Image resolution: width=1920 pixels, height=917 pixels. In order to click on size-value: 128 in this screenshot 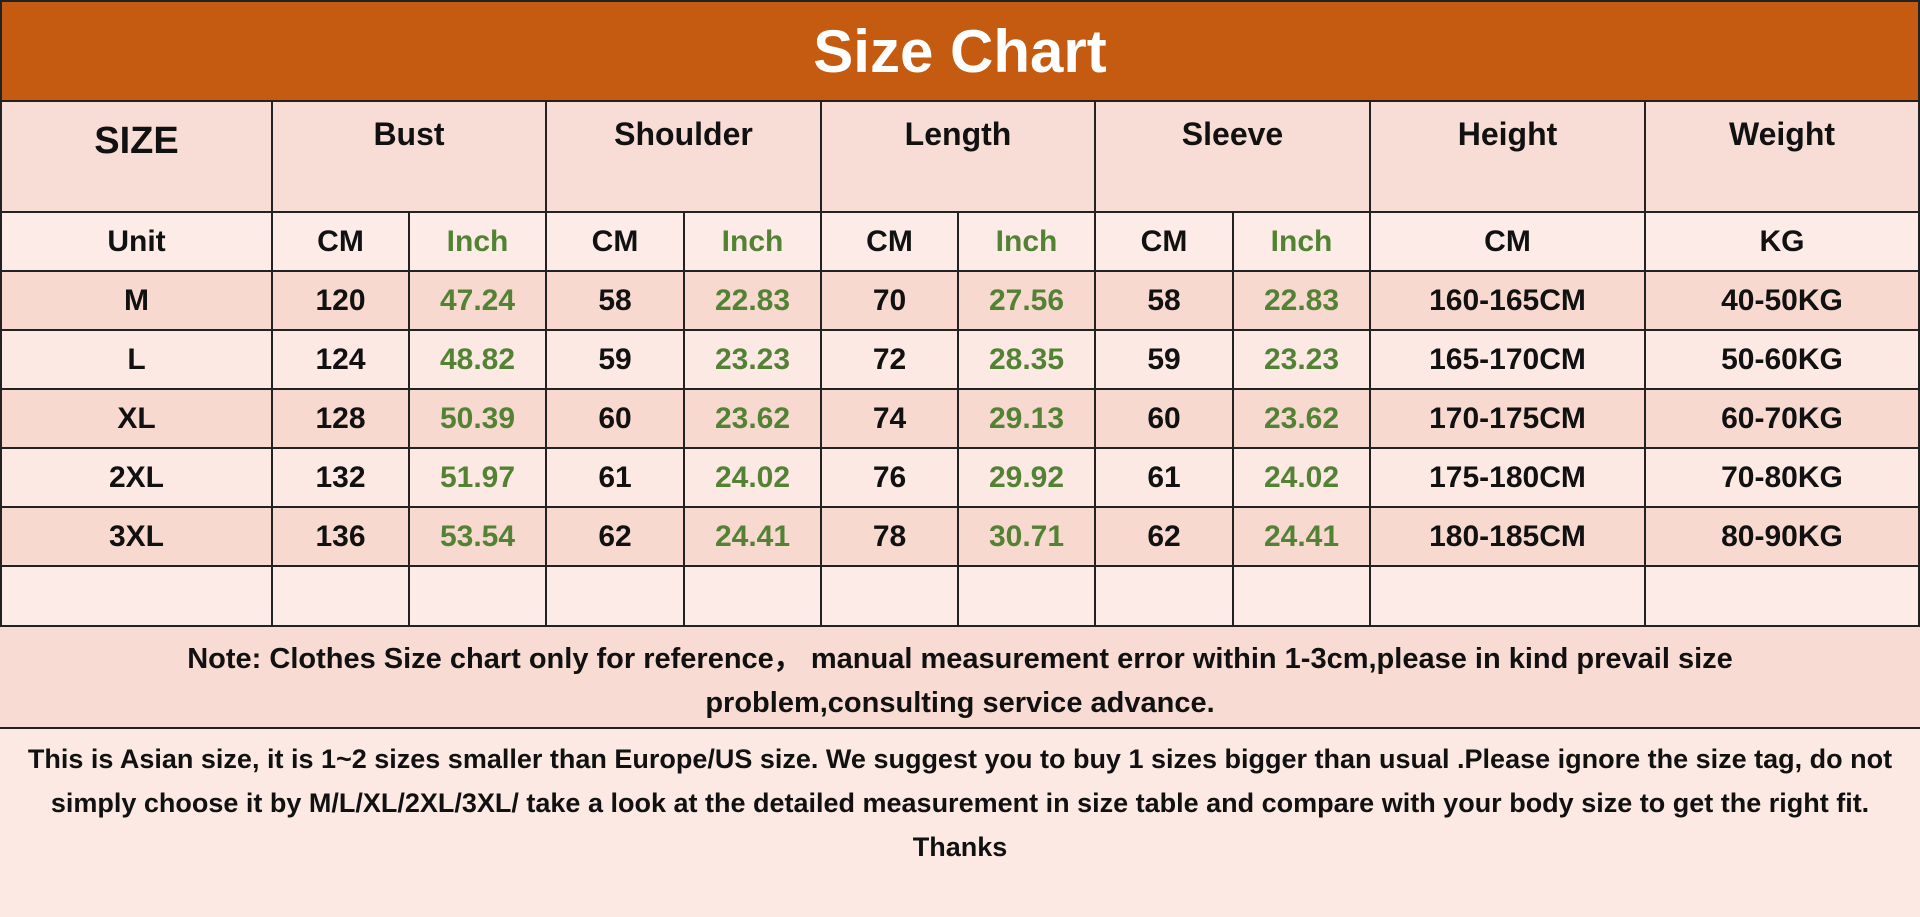, I will do `click(341, 419)`.